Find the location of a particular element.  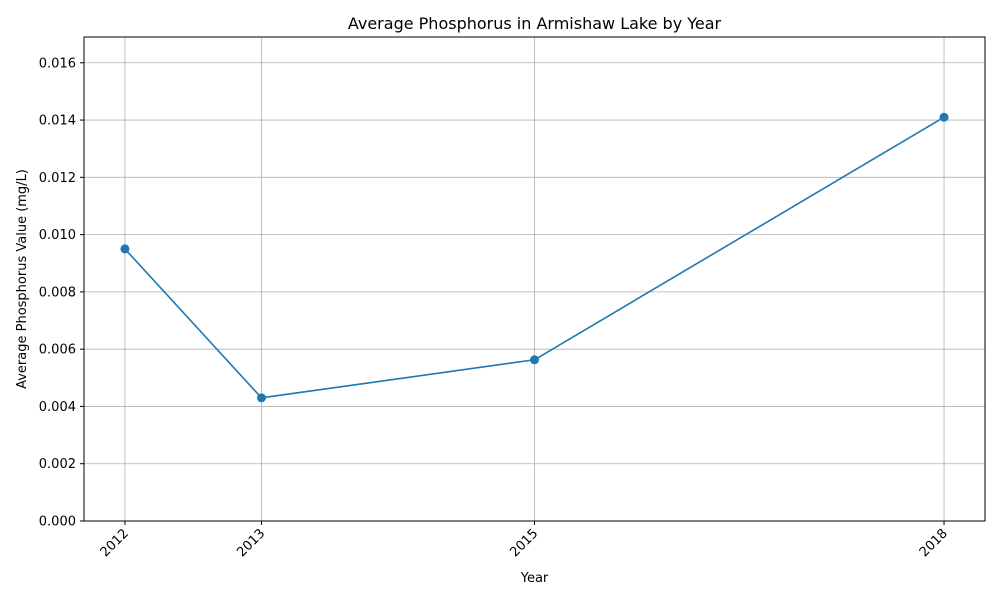

y-tick-label: 0.014 is located at coordinates (57, 121).